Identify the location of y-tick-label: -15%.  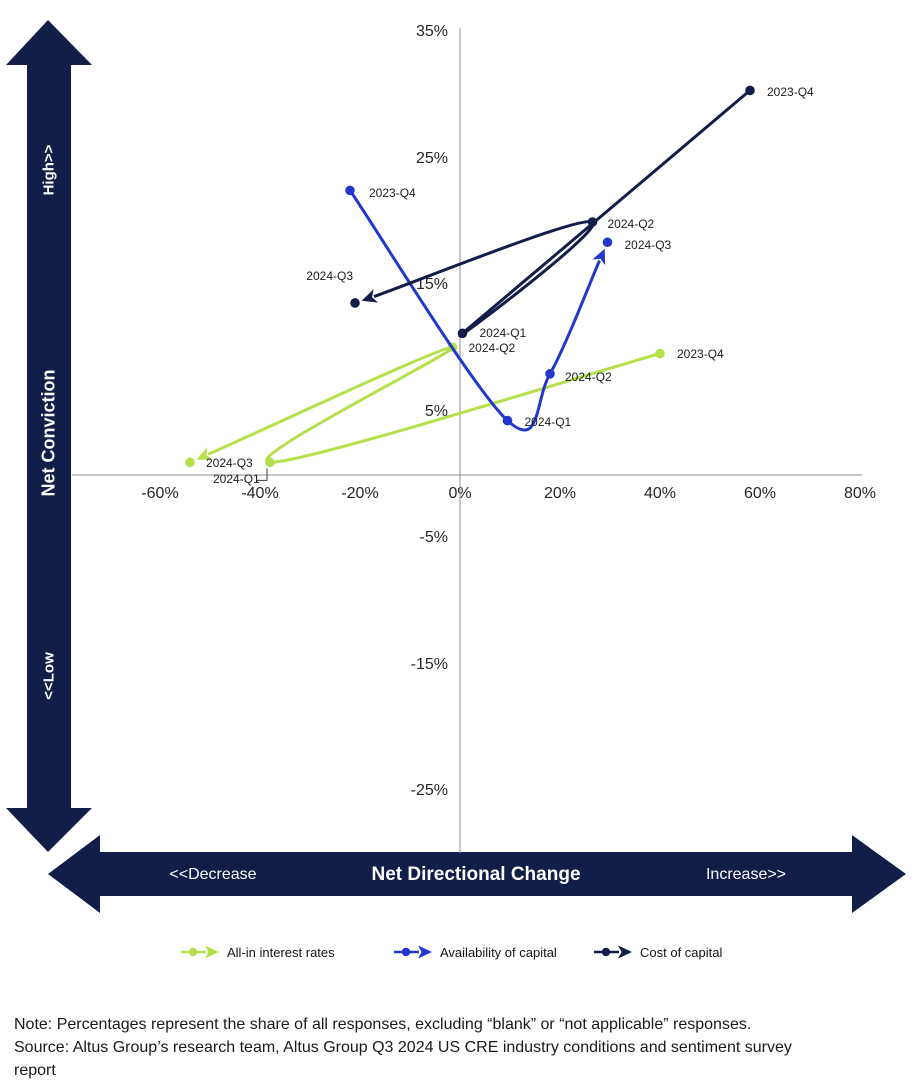
(429, 664).